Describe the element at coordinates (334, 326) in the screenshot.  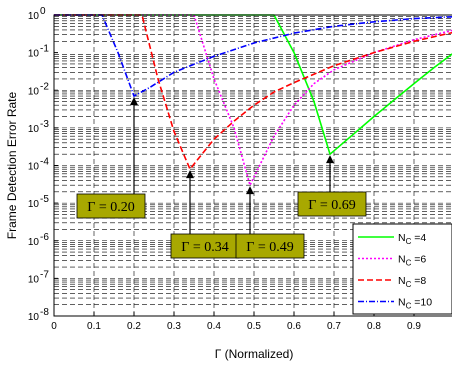
I see `x-tick-label: 0.7` at that location.